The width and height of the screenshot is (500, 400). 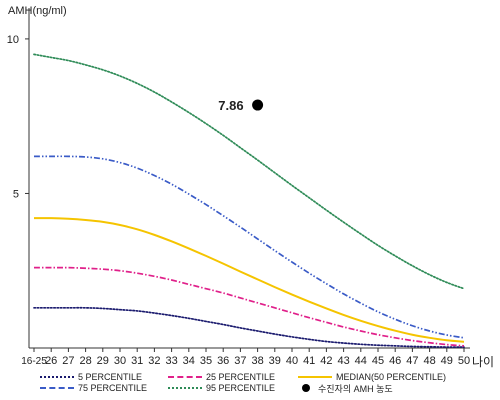 What do you see at coordinates (113, 388) in the screenshot?
I see `legend-label: 75 PERCENTILE` at bounding box center [113, 388].